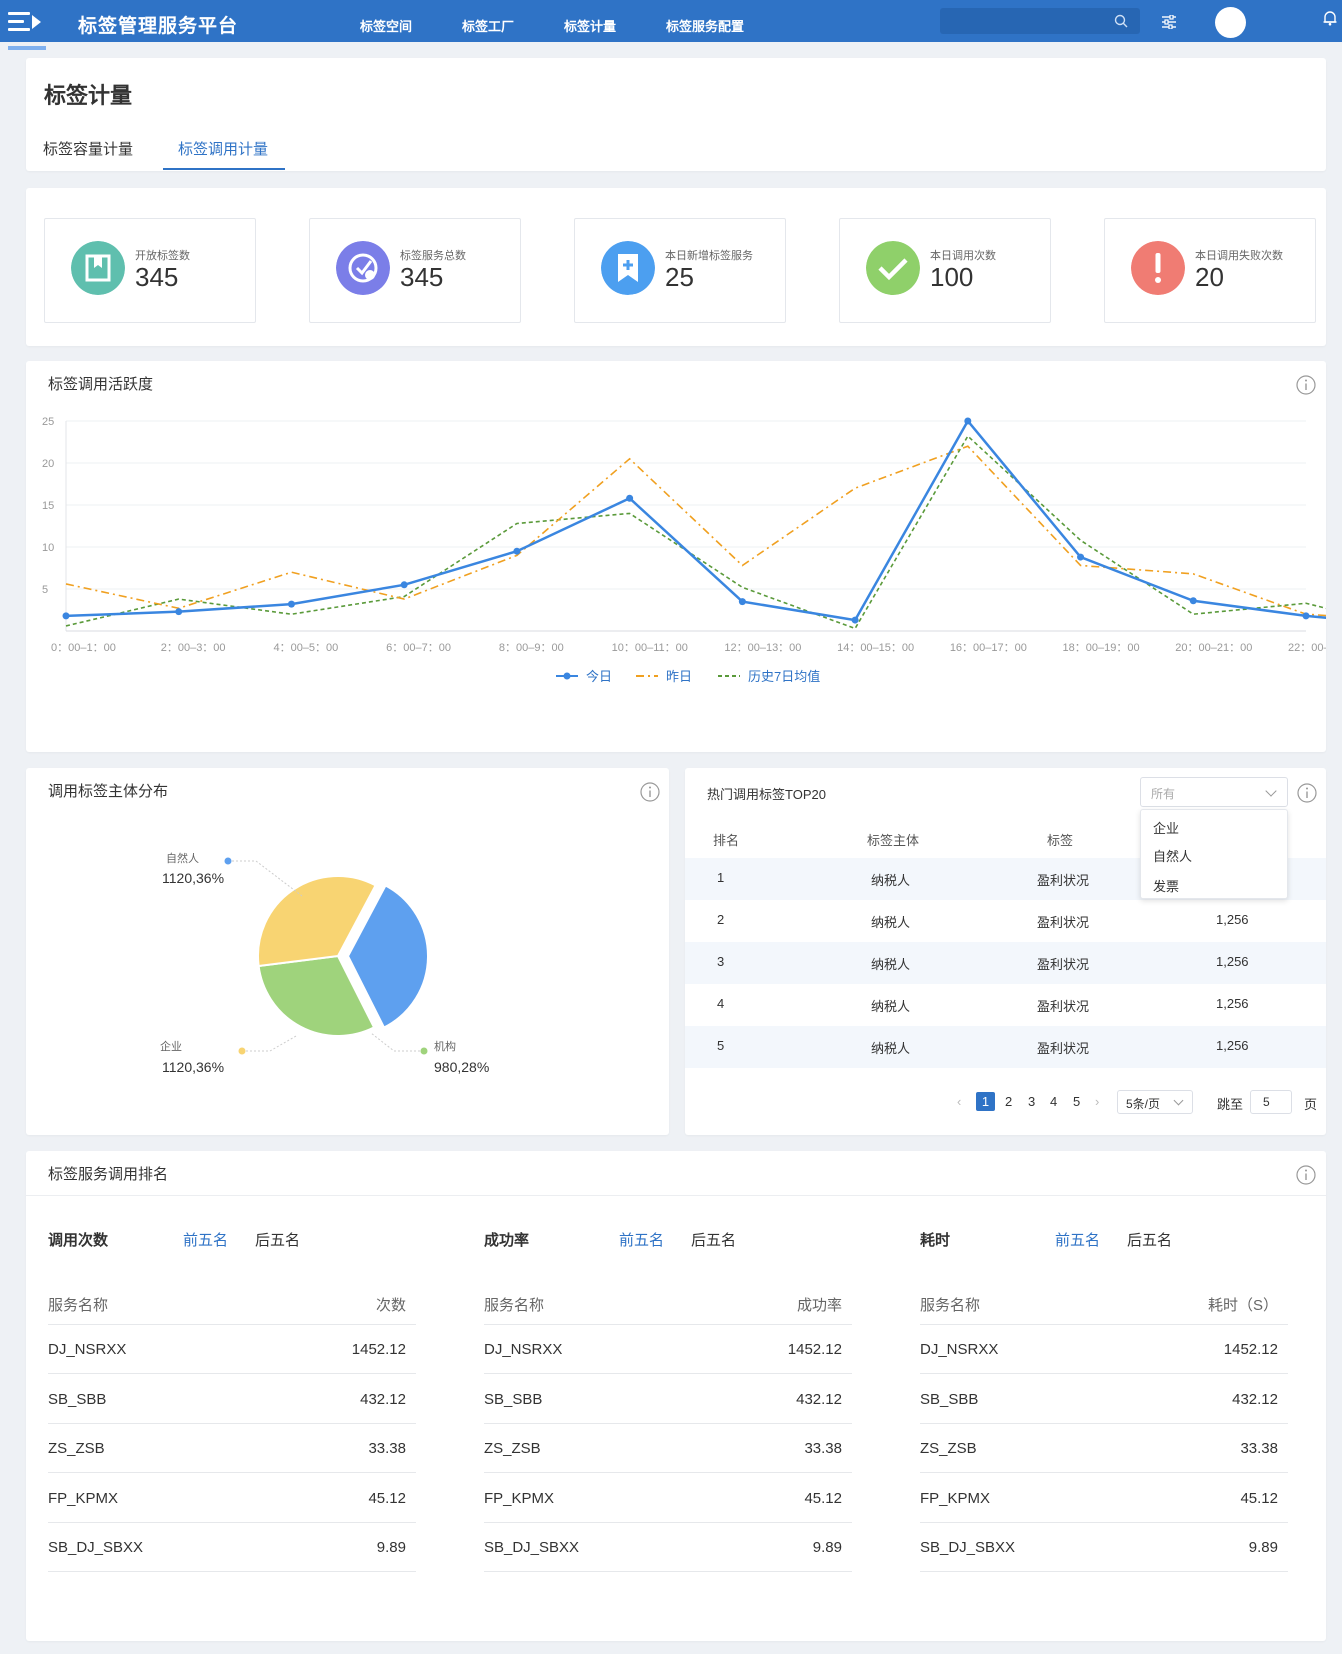  What do you see at coordinates (721, 961) in the screenshot?
I see `rank-cell: 3` at bounding box center [721, 961].